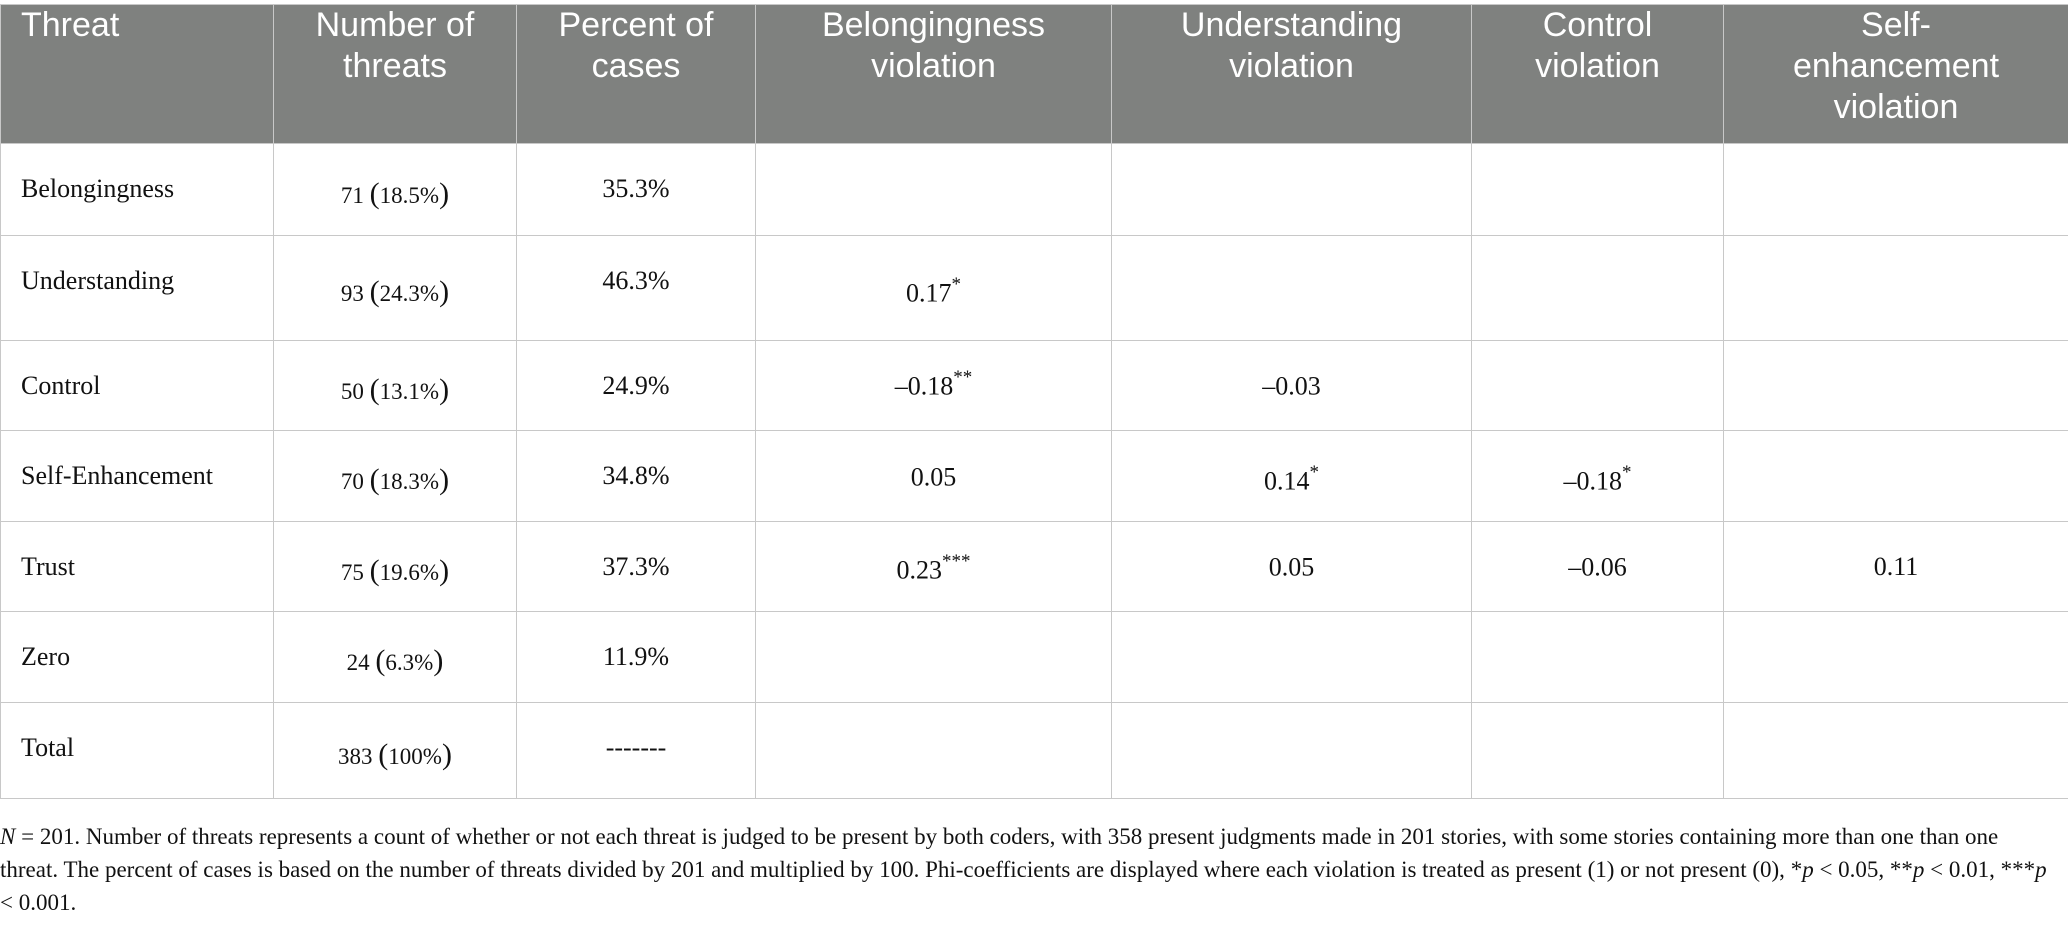  I want to click on header-belongingness-violation: Belongingness violation, so click(933, 74).